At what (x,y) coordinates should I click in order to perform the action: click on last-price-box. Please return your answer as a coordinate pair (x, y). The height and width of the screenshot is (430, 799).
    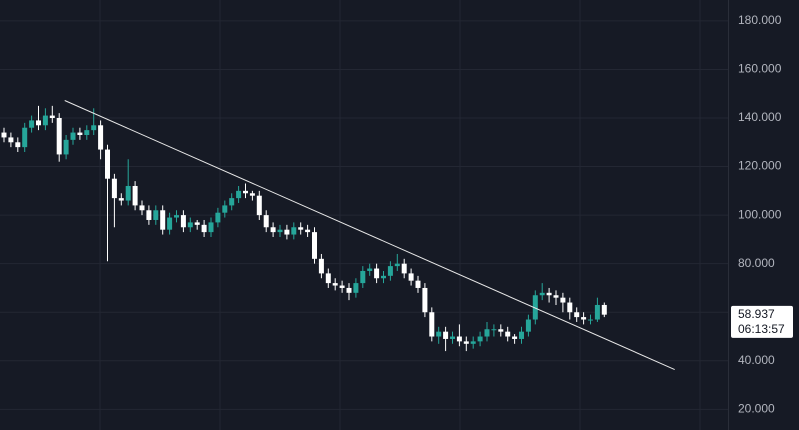
    Looking at the image, I should click on (762, 321).